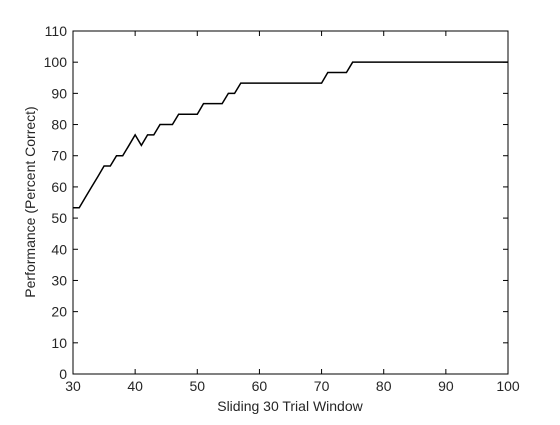  Describe the element at coordinates (73, 386) in the screenshot. I see `x-tick-label: 30` at that location.